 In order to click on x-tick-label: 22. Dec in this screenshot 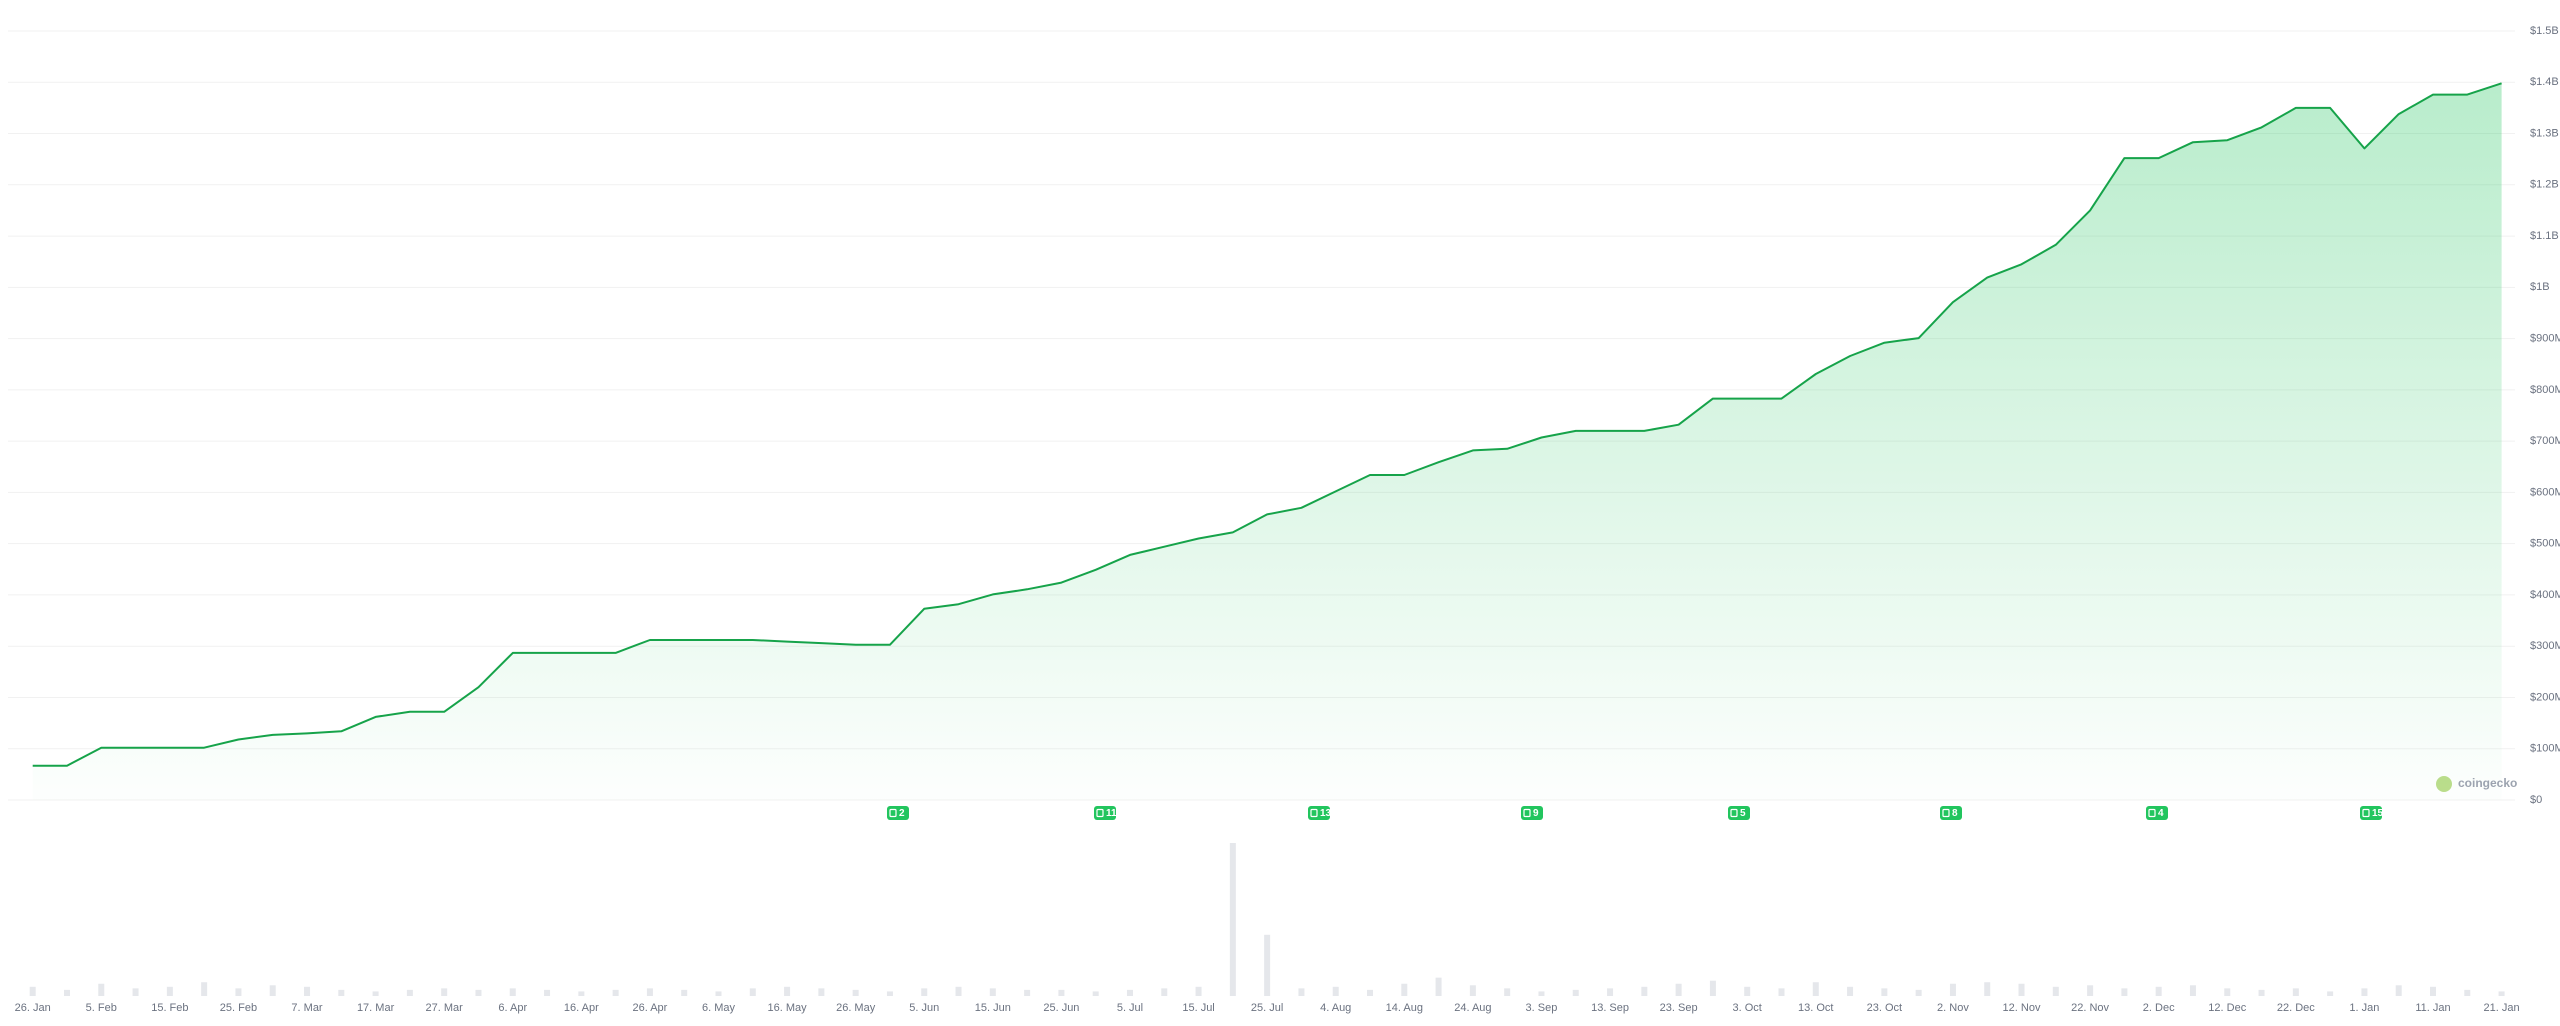, I will do `click(2296, 1008)`.